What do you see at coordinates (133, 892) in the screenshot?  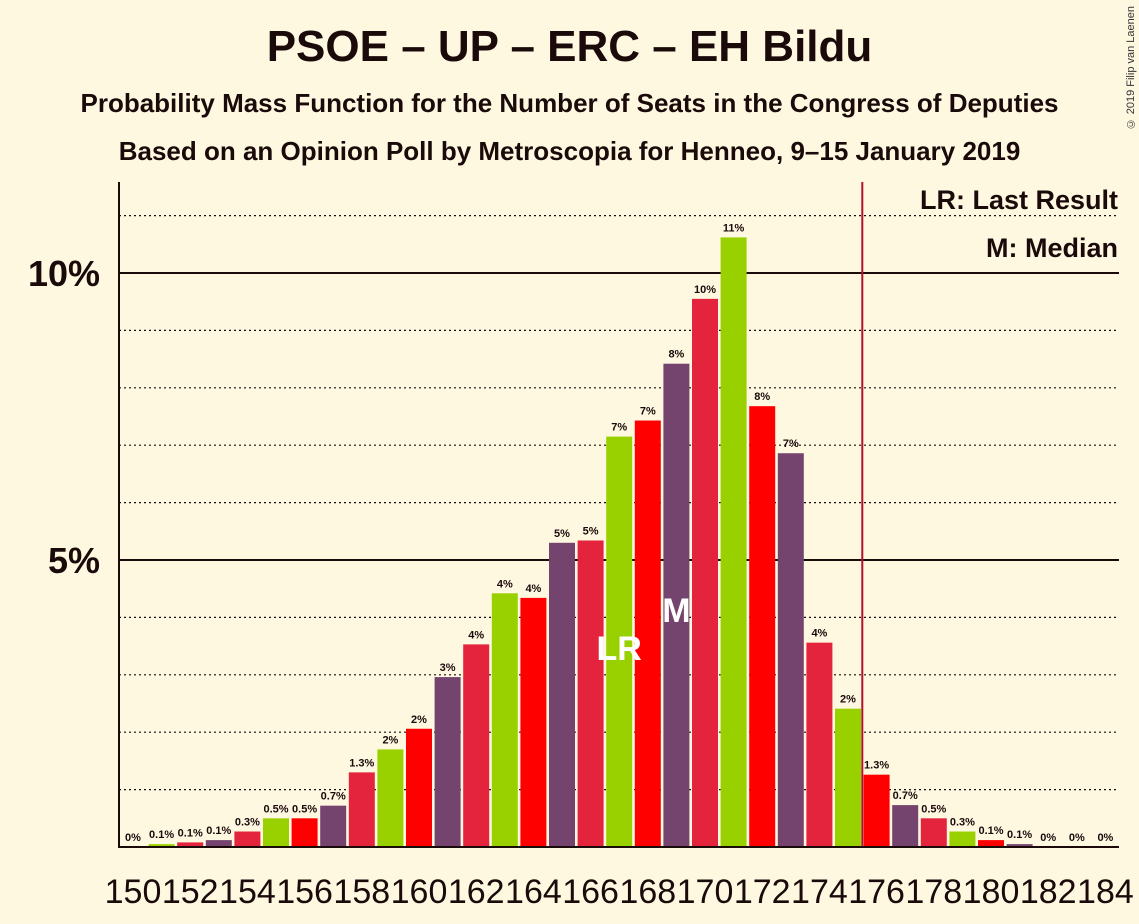 I see `x-tick-label: 150` at bounding box center [133, 892].